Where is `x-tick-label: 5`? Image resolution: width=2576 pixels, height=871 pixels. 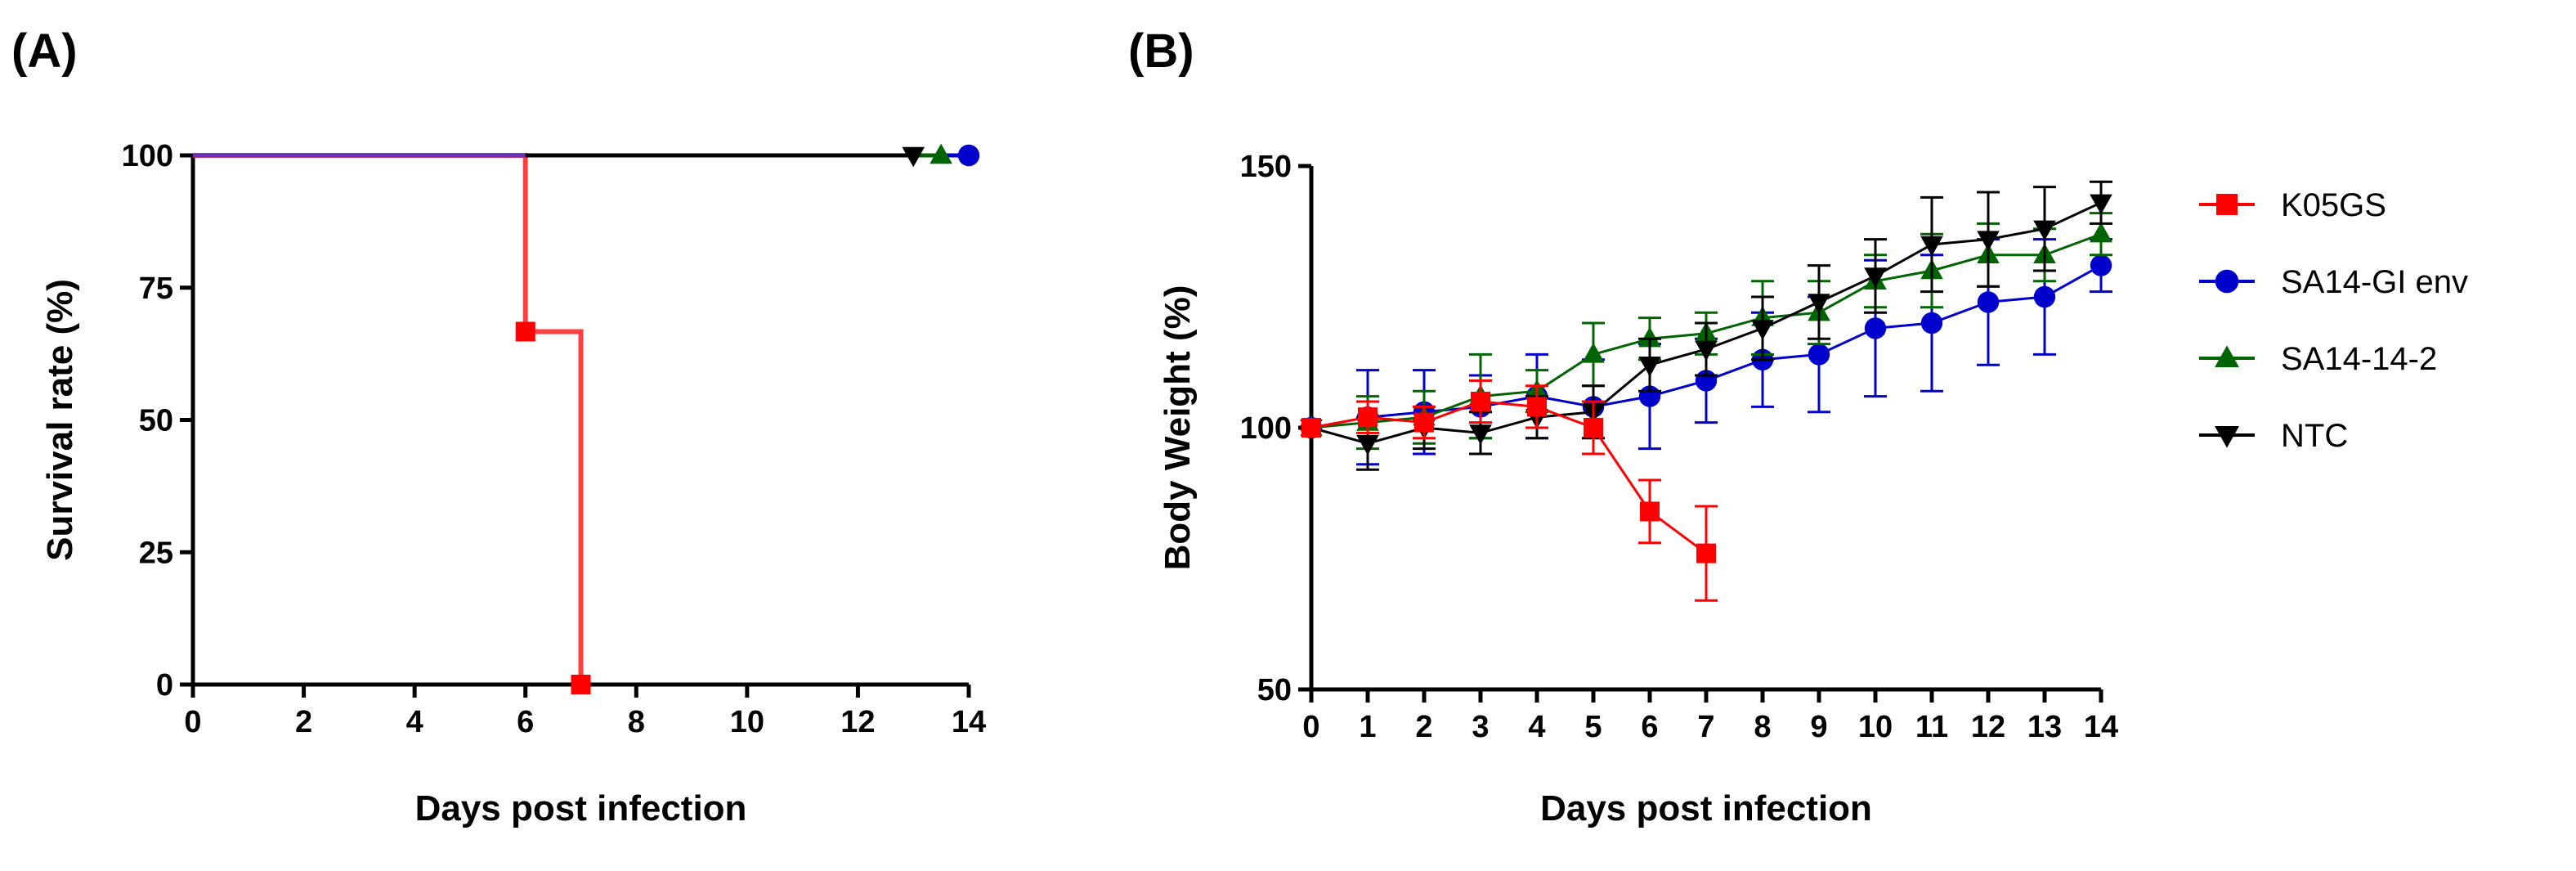 x-tick-label: 5 is located at coordinates (1593, 727).